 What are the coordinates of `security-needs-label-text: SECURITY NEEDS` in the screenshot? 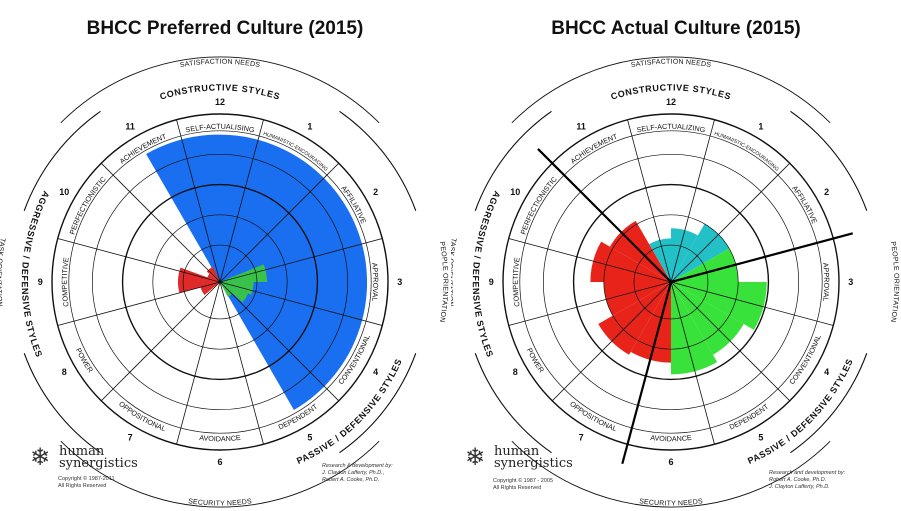 It's located at (671, 502).